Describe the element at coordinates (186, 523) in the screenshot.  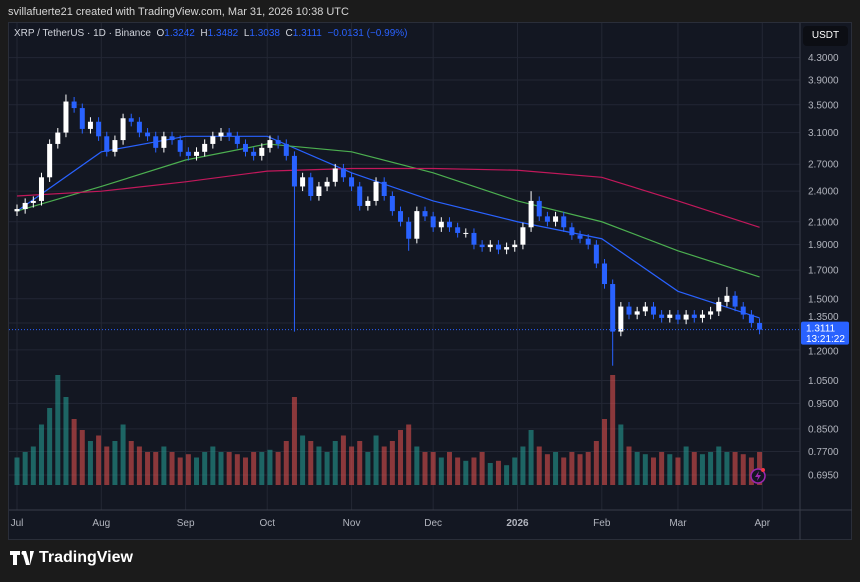
I see `x-tick-label: Sep` at that location.